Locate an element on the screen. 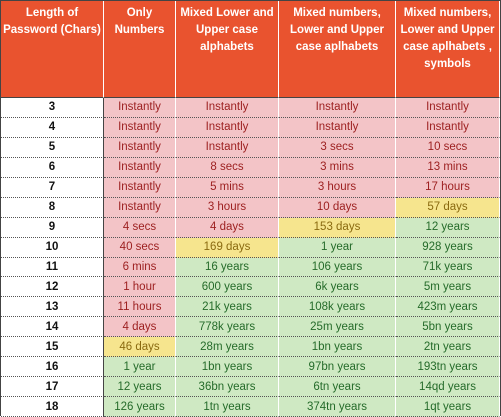 The width and height of the screenshot is (501, 417). crack-time-cell: 71k years is located at coordinates (448, 267).